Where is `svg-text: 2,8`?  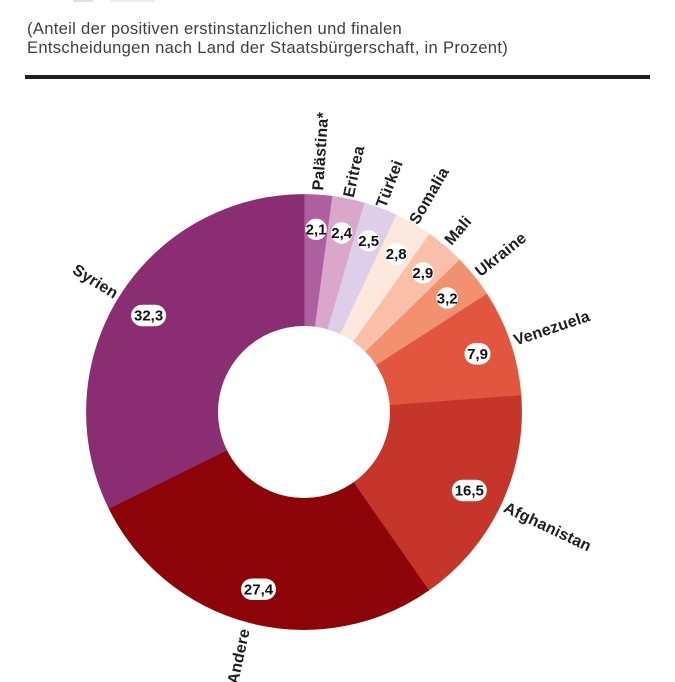
svg-text: 2,8 is located at coordinates (396, 254).